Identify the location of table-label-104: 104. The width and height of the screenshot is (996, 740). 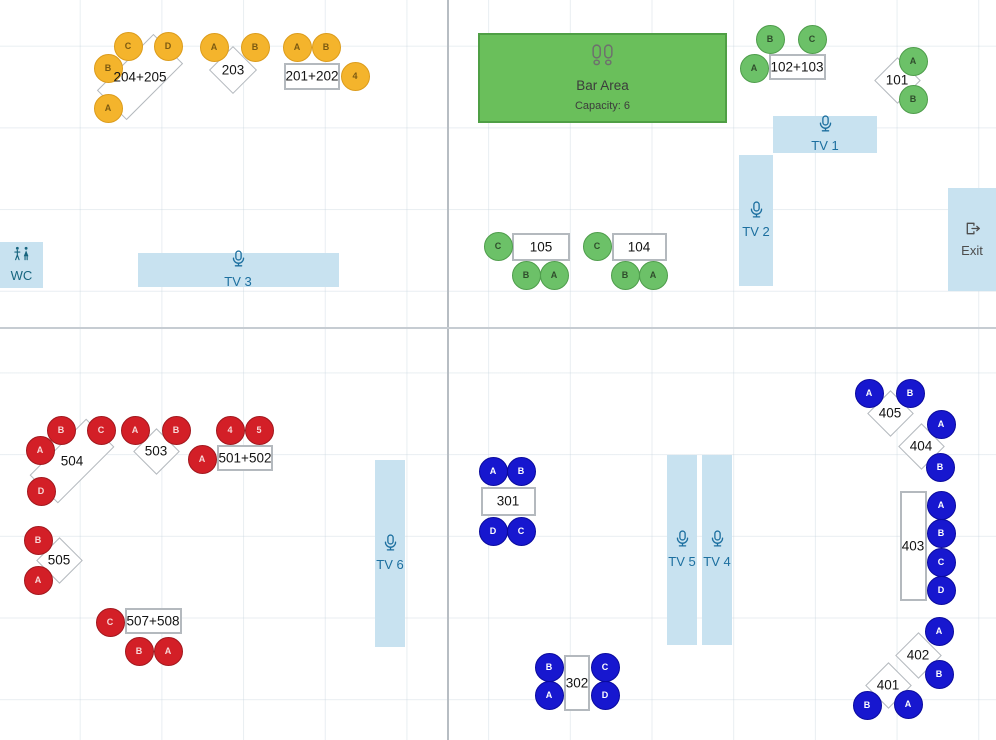
(639, 247).